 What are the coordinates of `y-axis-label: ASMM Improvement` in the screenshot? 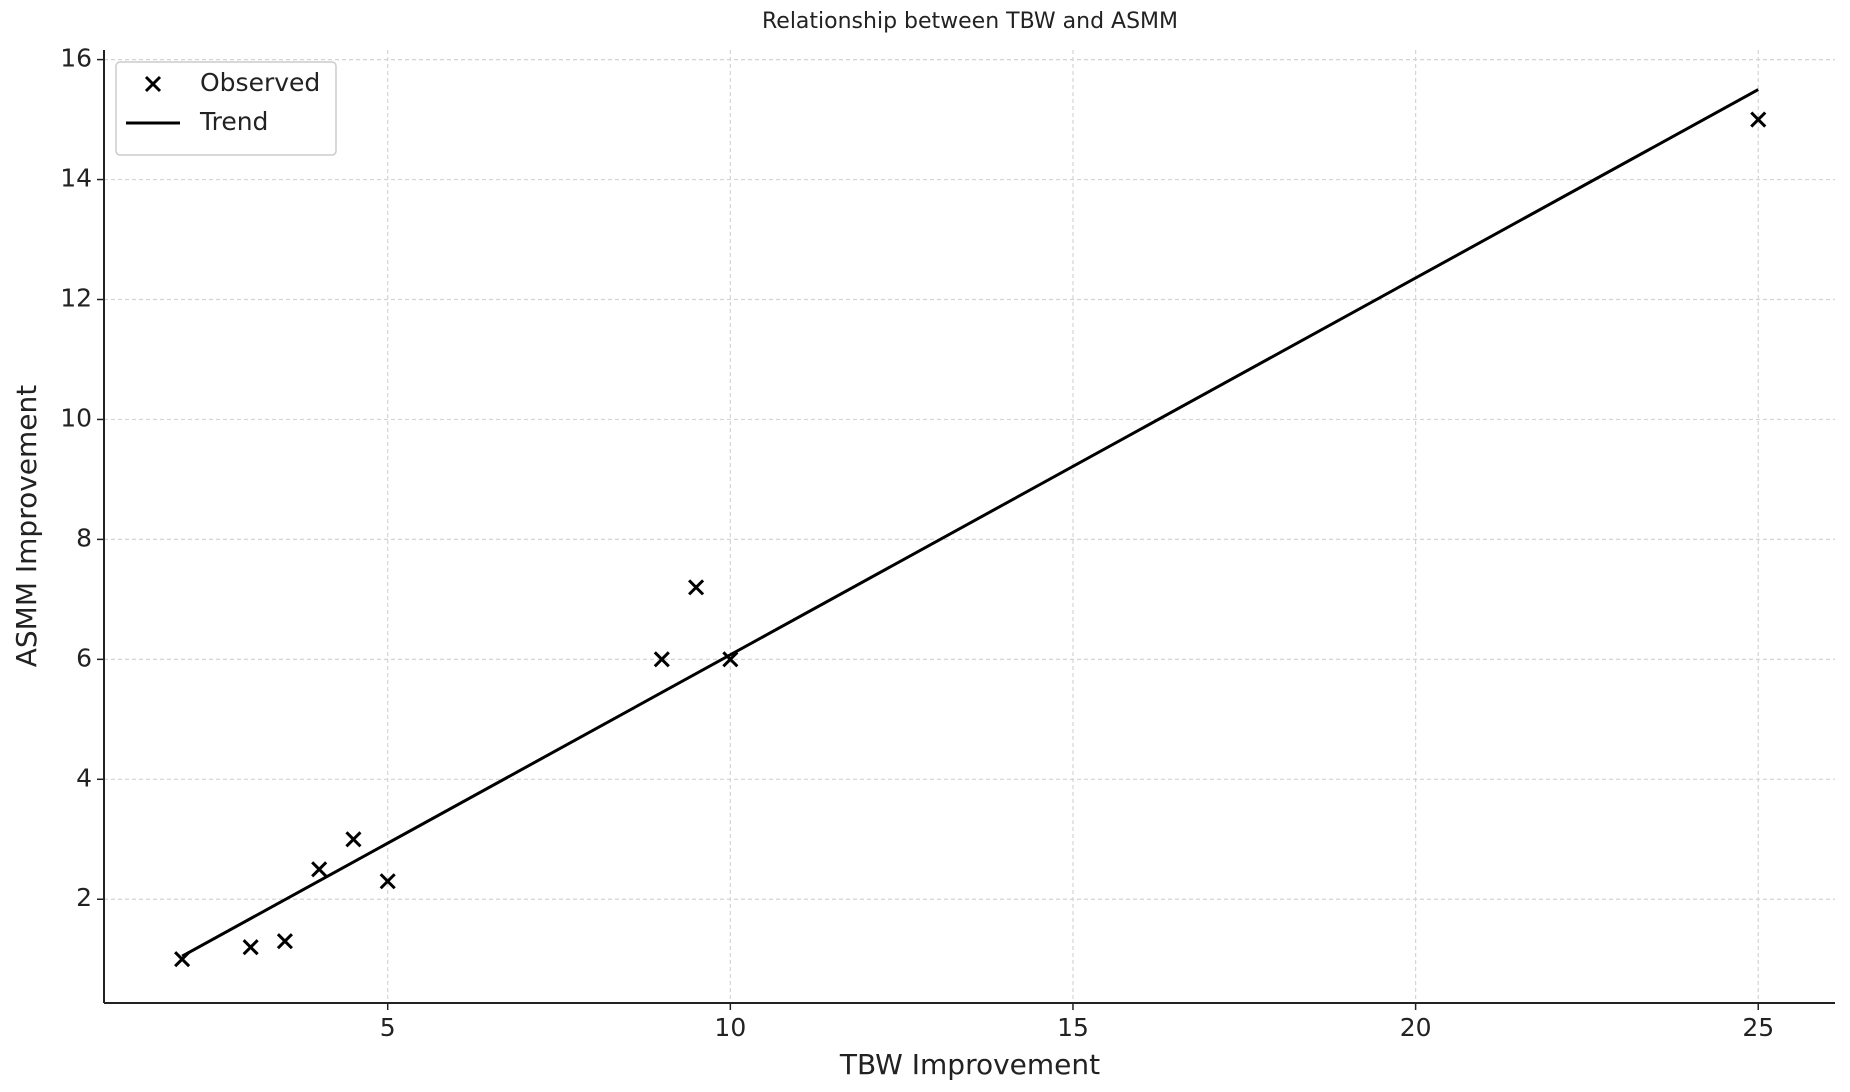 It's located at (26, 526).